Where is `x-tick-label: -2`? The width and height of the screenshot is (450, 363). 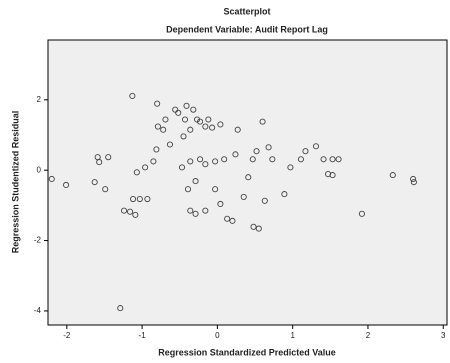
x-tick-label: -2 is located at coordinates (67, 335).